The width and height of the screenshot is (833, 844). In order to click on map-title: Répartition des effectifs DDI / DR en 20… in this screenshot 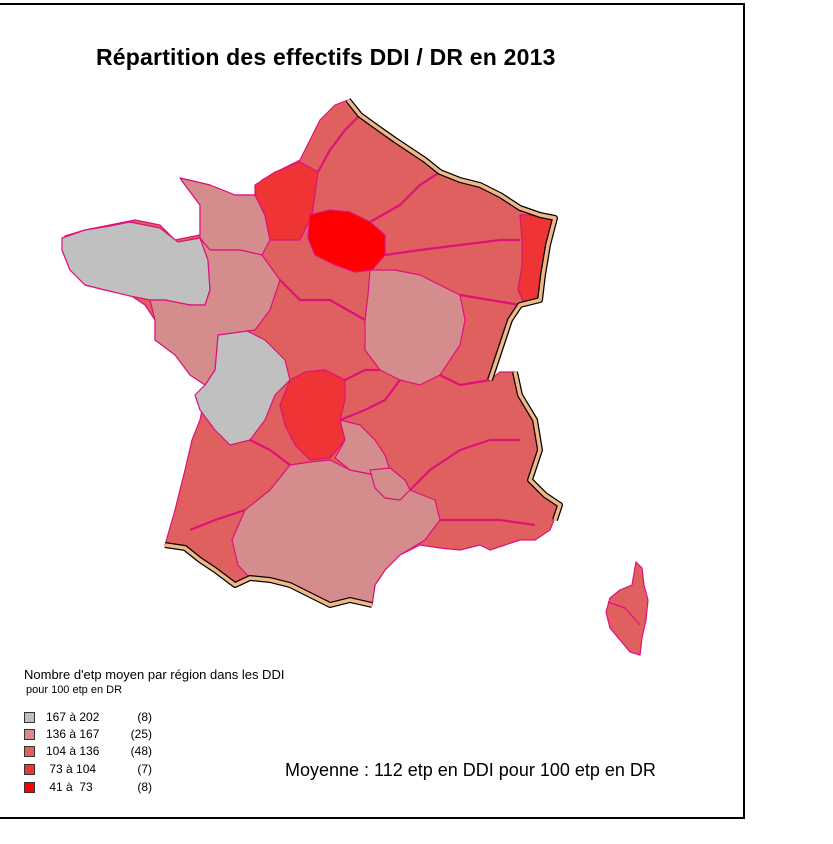, I will do `click(326, 57)`.